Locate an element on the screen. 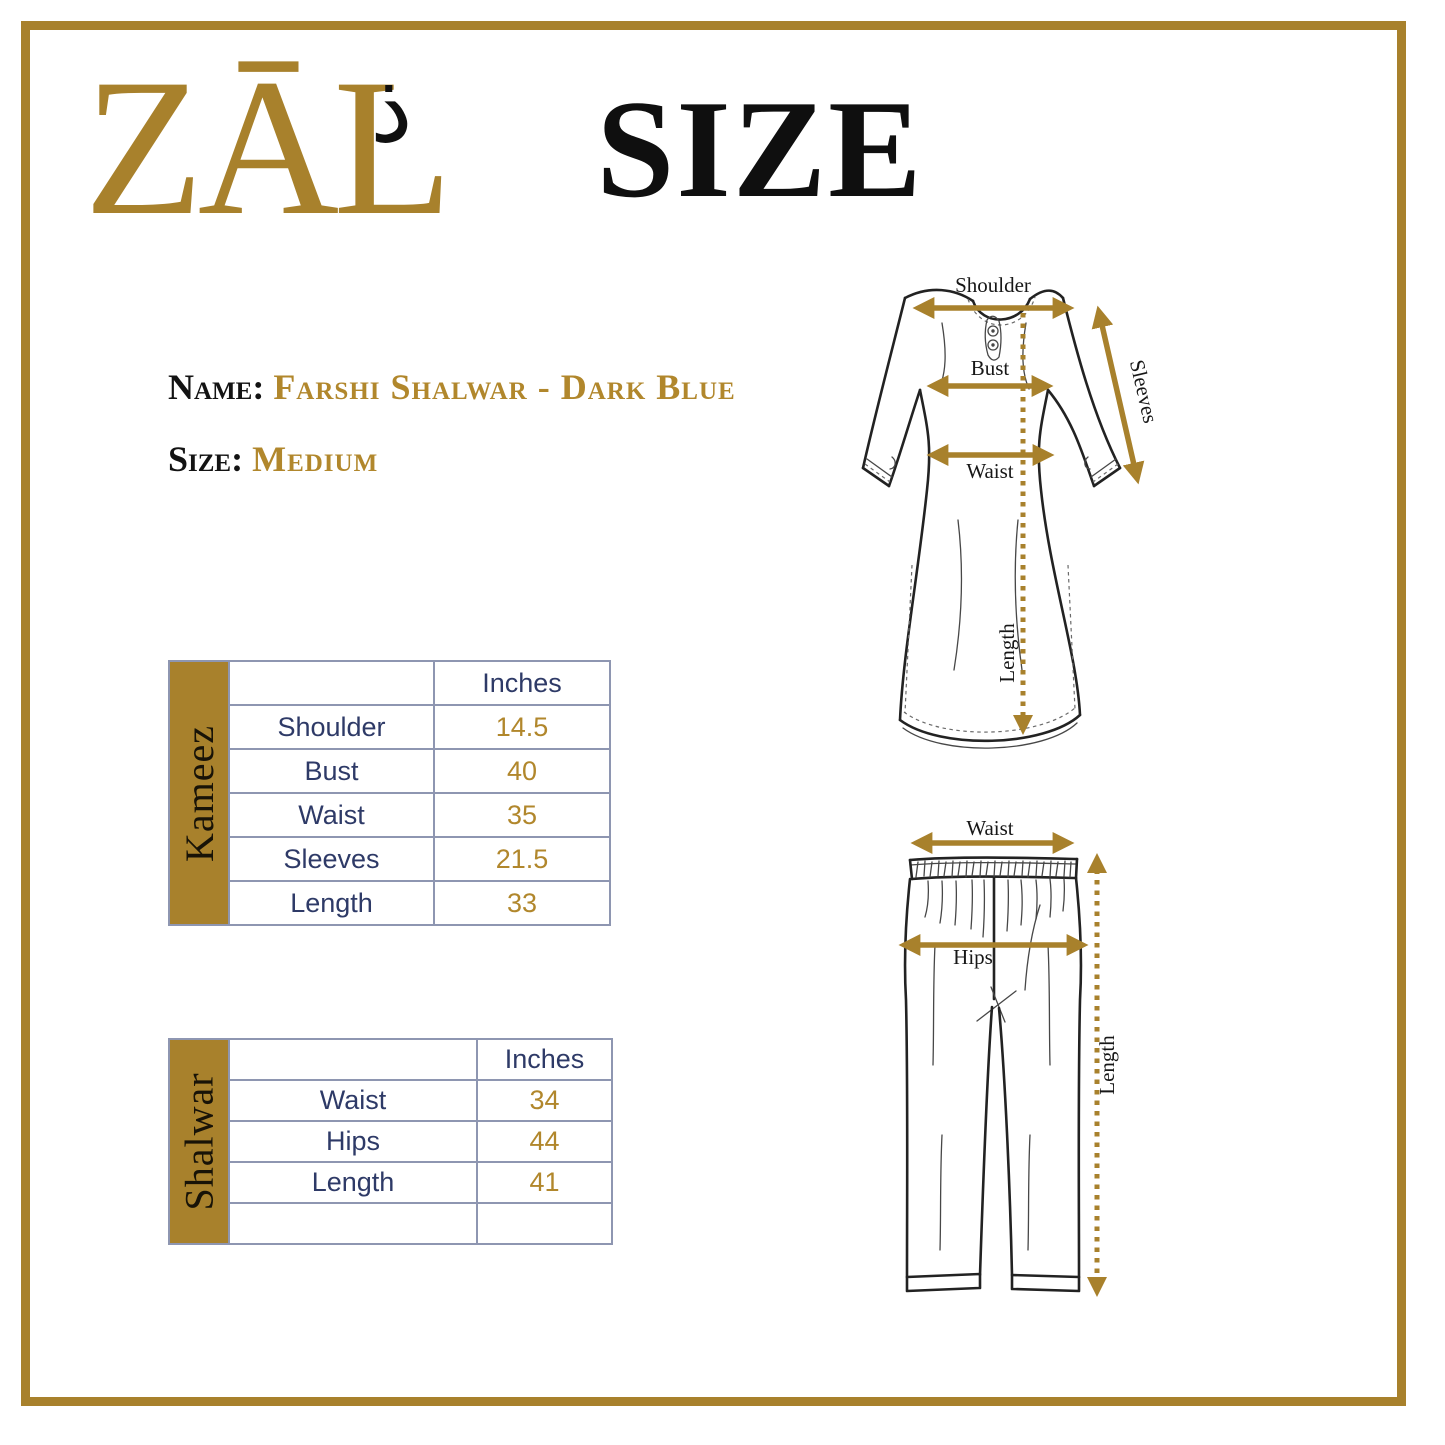 Image resolution: width=1445 pixels, height=1445 pixels. shalwar-measure-arrows is located at coordinates (1002, 1064).